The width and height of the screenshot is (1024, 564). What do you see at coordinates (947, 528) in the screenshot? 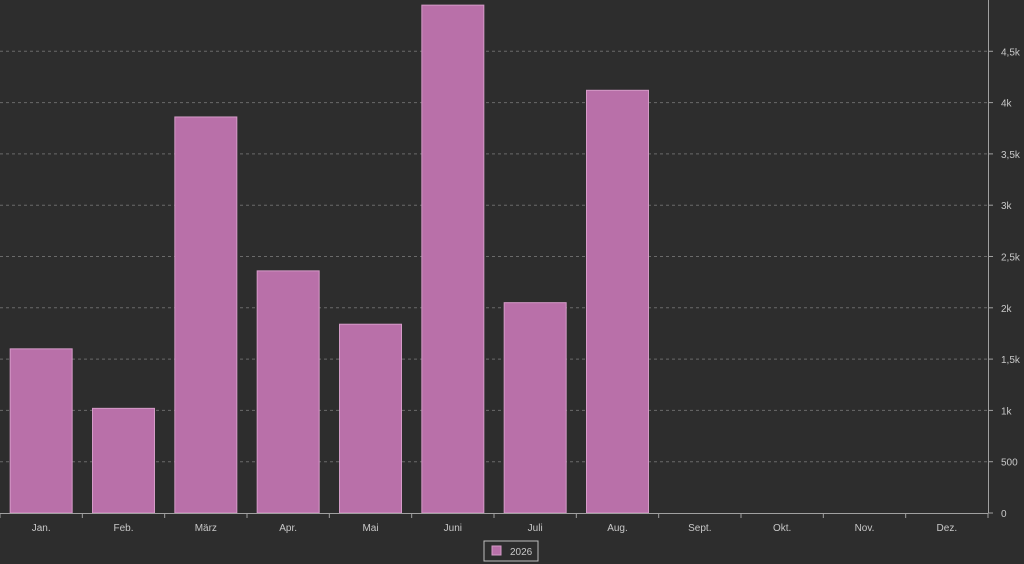
I see `x-tick-label: Dez.` at bounding box center [947, 528].